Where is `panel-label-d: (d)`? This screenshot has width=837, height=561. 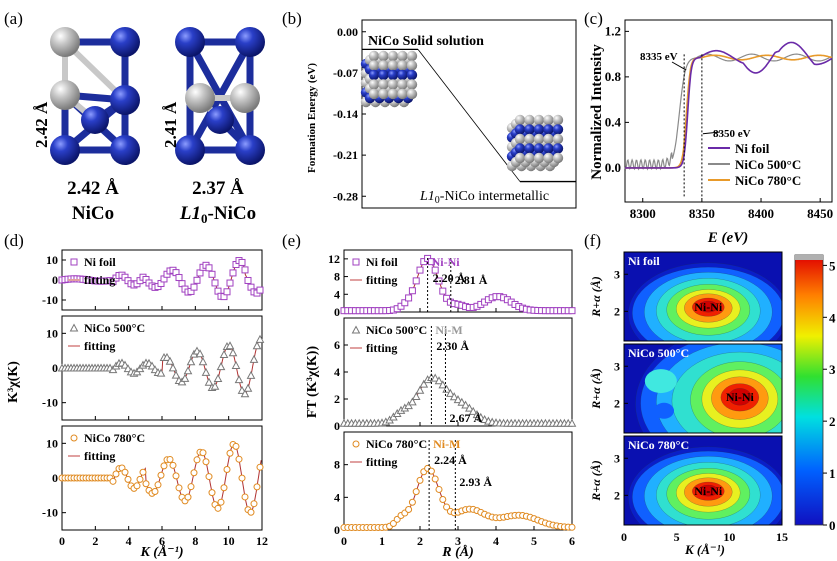
panel-label-d: (d) is located at coordinates (14, 240).